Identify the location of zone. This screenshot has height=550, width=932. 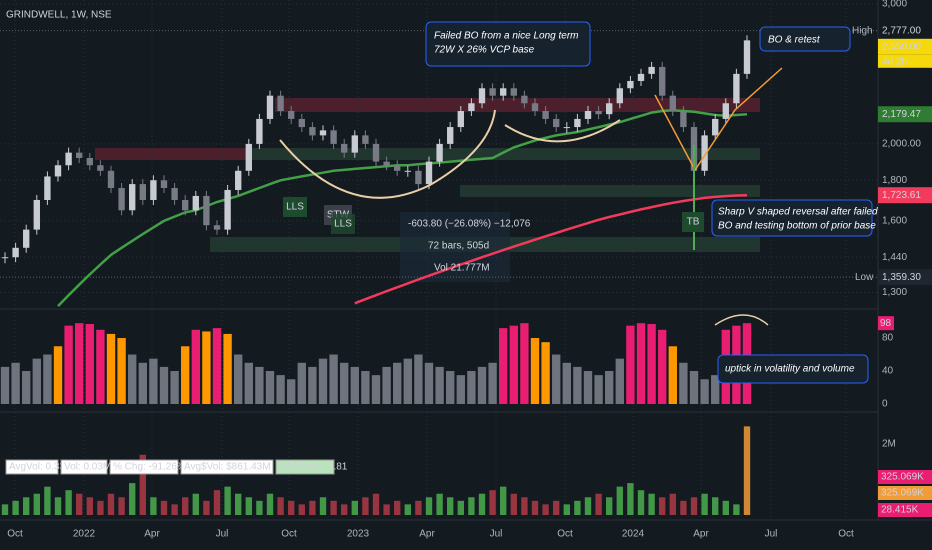
(517, 105).